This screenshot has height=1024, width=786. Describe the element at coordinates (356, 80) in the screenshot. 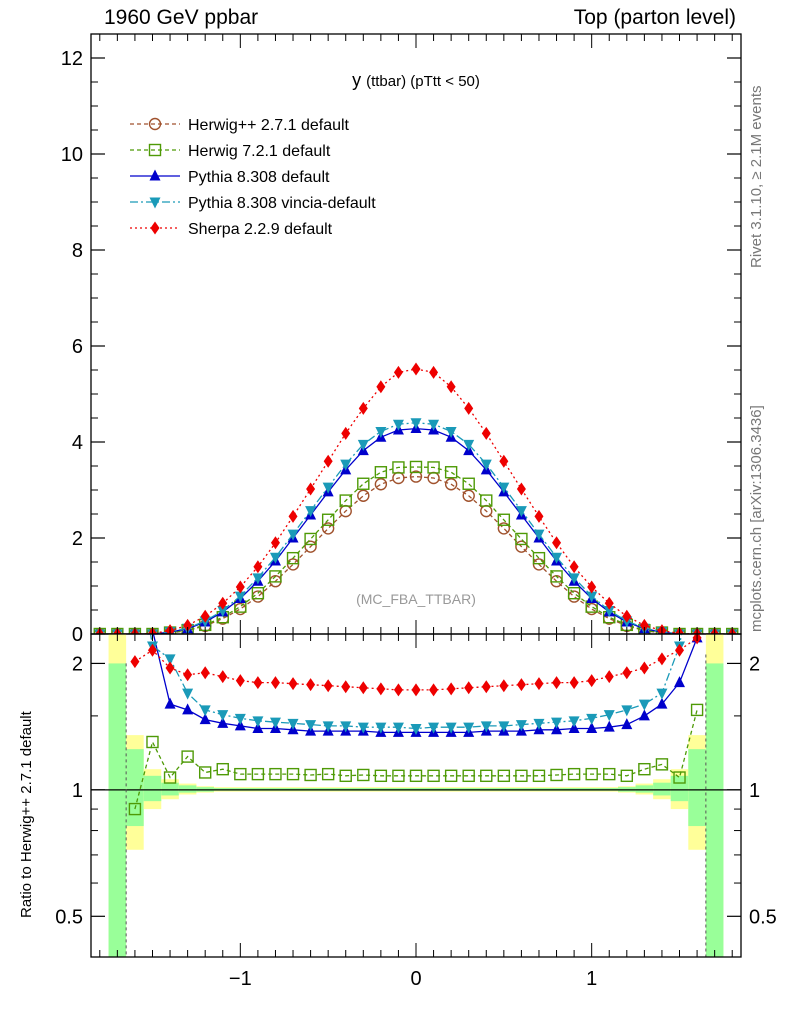

I see `chart-title-main: y` at that location.